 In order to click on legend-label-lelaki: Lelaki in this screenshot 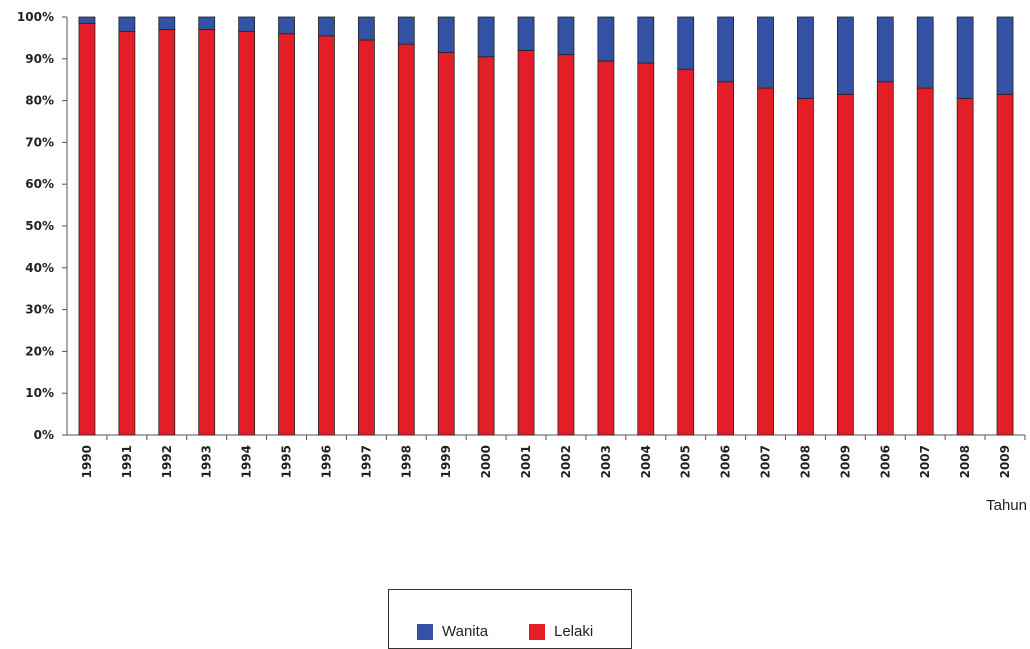, I will do `click(574, 631)`.